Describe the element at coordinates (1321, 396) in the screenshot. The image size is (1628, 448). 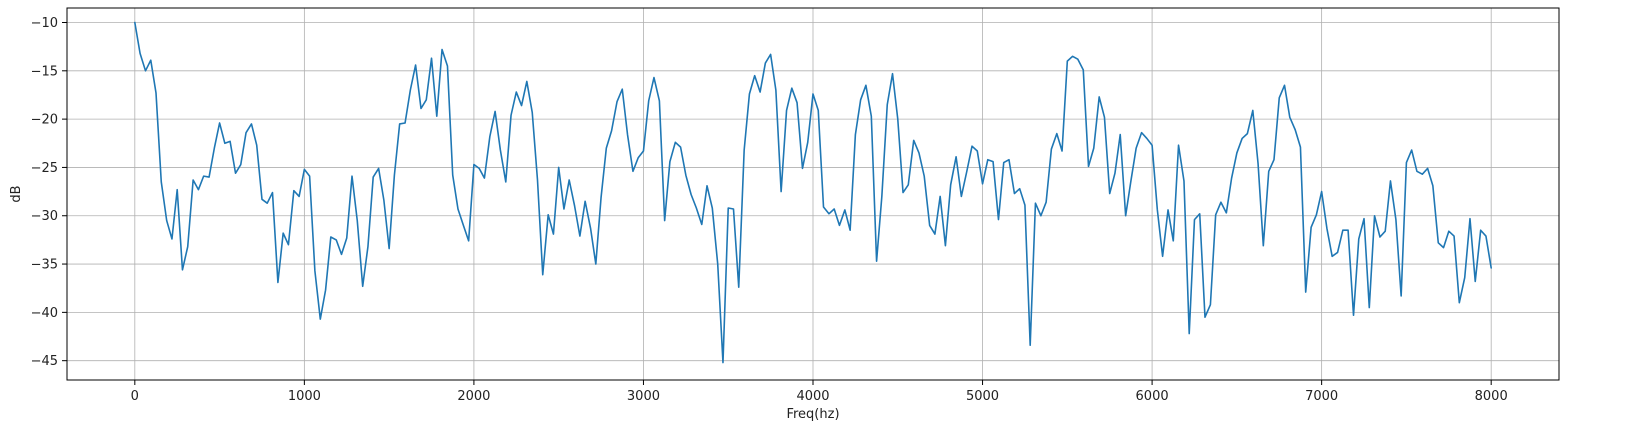
I see `x-tick-label: 7000` at that location.